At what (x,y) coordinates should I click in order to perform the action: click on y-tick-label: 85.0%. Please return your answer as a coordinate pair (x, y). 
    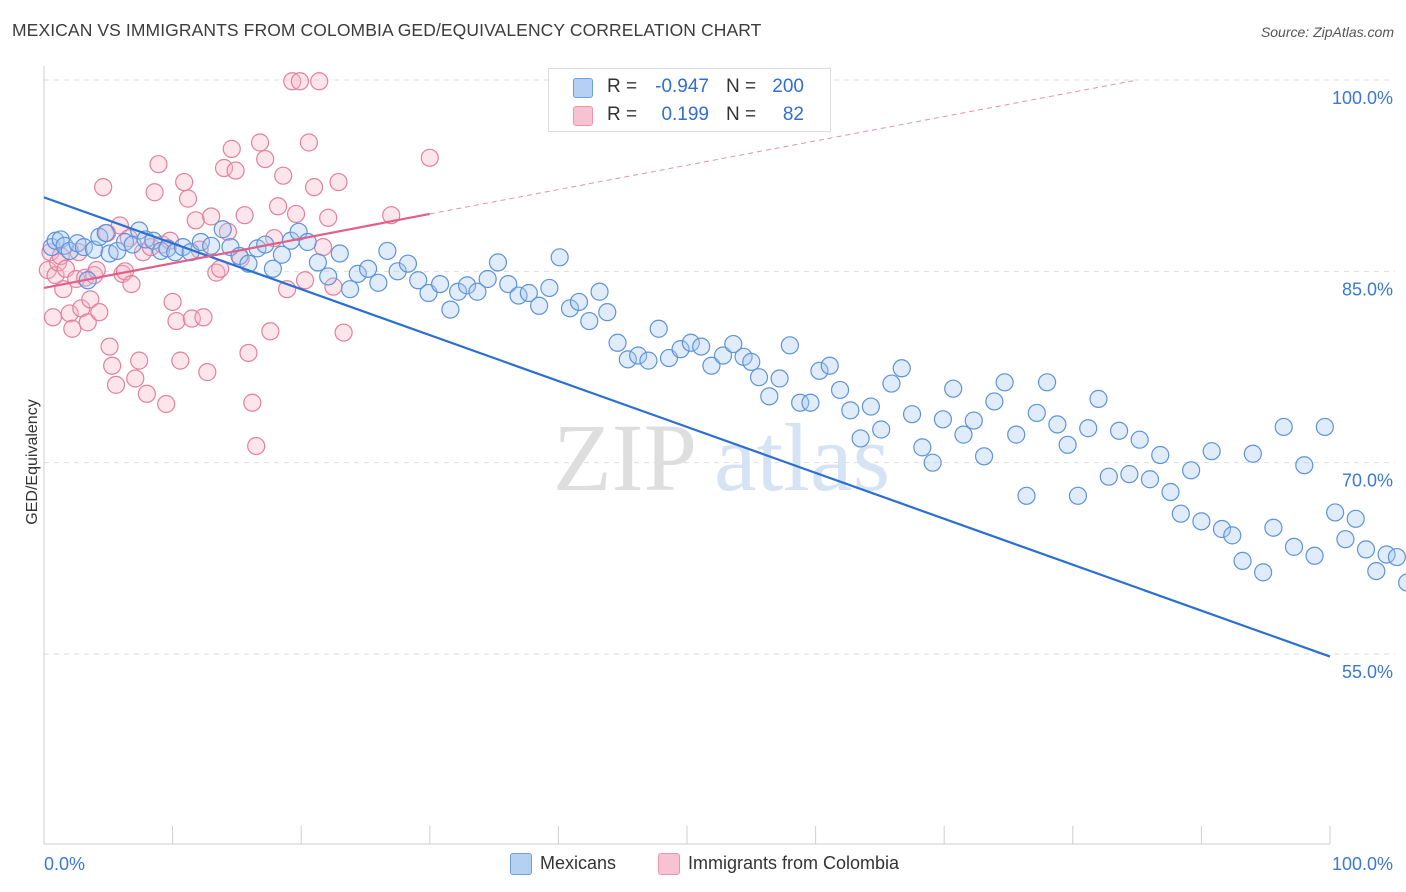
    Looking at the image, I should click on (1367, 289).